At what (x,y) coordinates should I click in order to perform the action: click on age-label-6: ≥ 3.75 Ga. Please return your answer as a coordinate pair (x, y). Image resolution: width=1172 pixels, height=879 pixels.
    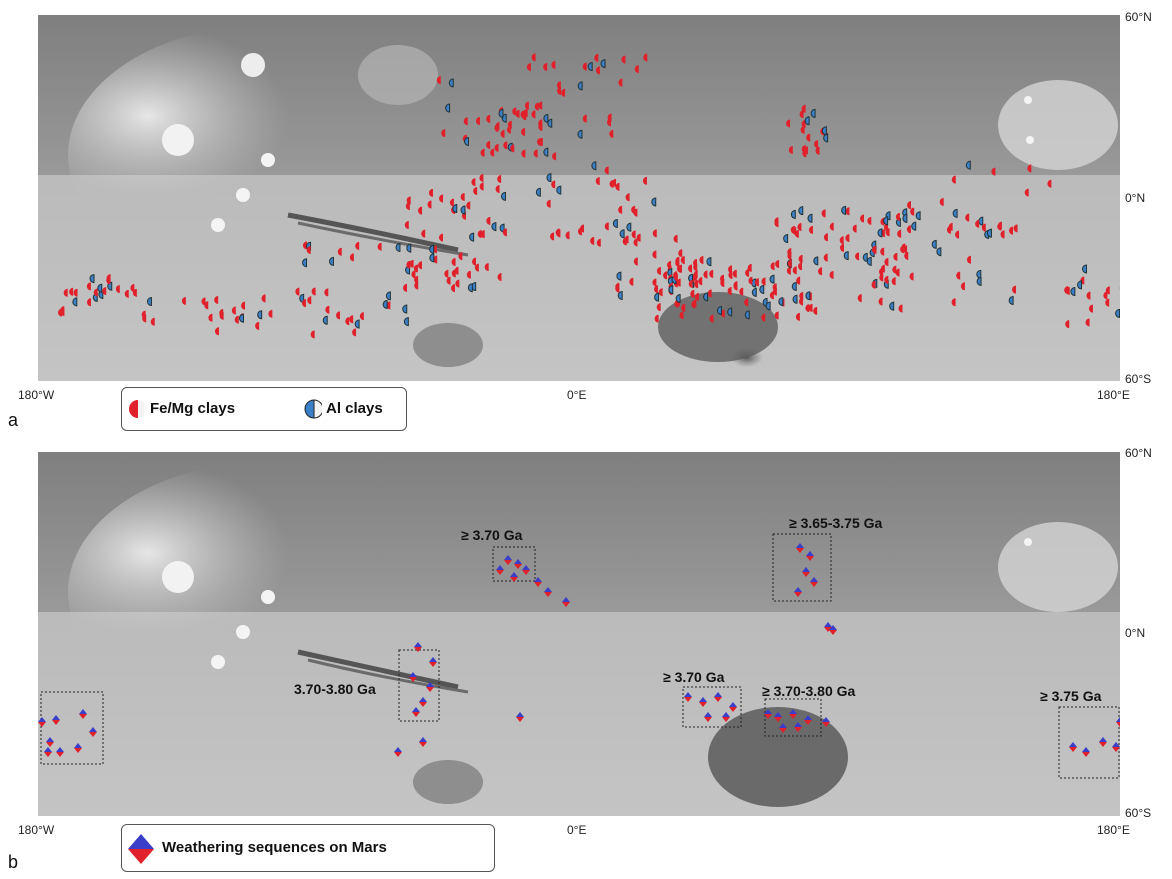
    Looking at the image, I should click on (1071, 696).